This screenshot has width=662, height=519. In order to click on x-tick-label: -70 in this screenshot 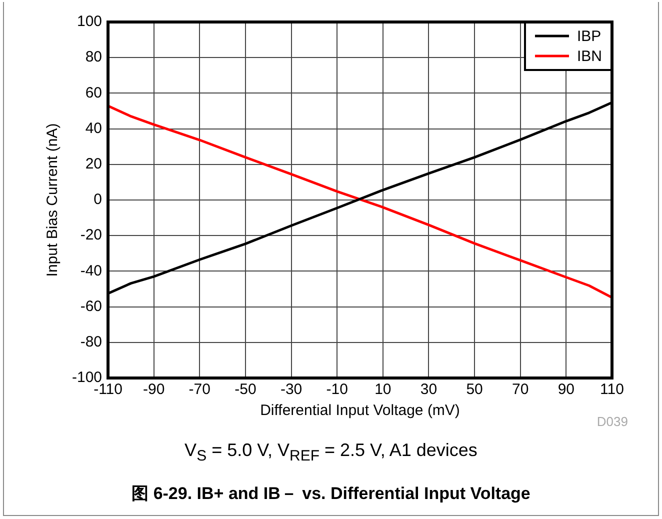, I will do `click(199, 389)`.